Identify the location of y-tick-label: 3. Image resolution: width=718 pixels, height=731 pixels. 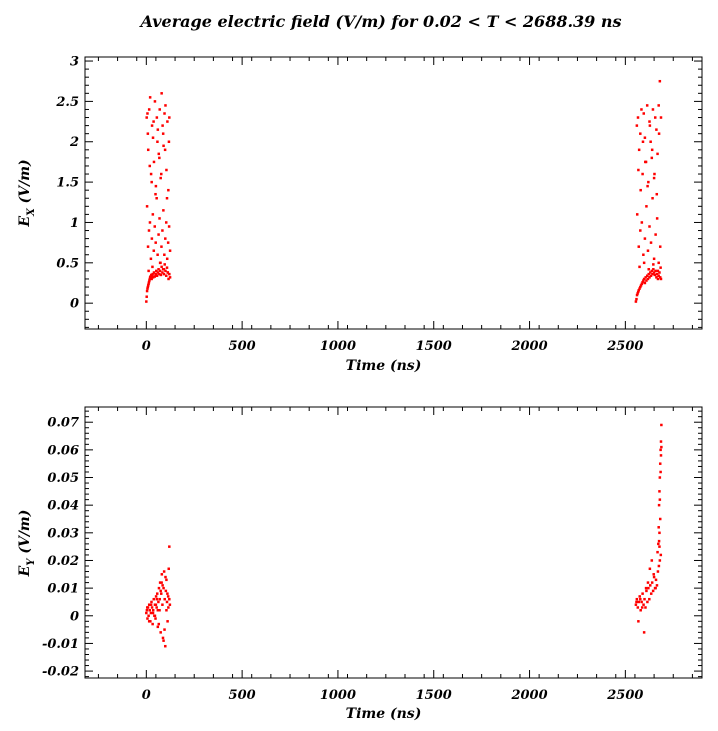
(74, 62).